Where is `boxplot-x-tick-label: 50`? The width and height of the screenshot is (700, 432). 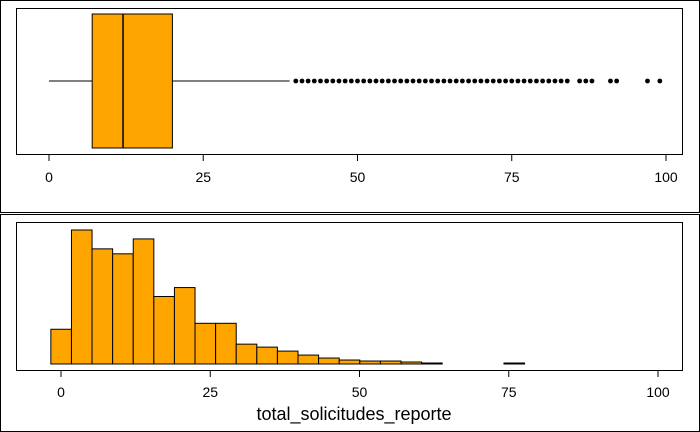 boxplot-x-tick-label: 50 is located at coordinates (358, 177).